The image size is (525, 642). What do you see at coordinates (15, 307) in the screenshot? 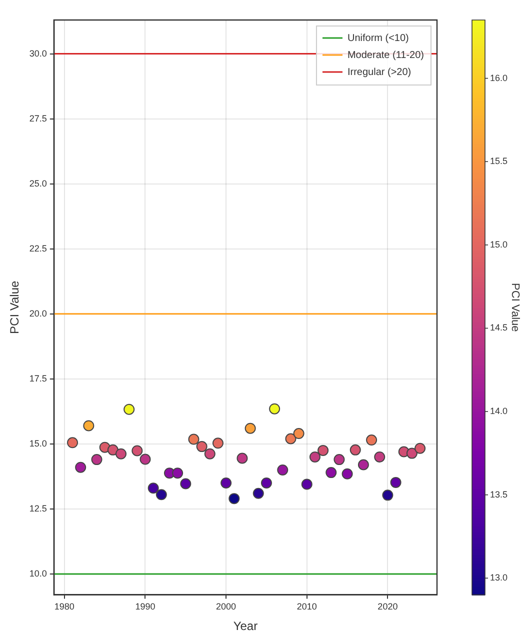
I see `y-axis-title: PCI Value` at bounding box center [15, 307].